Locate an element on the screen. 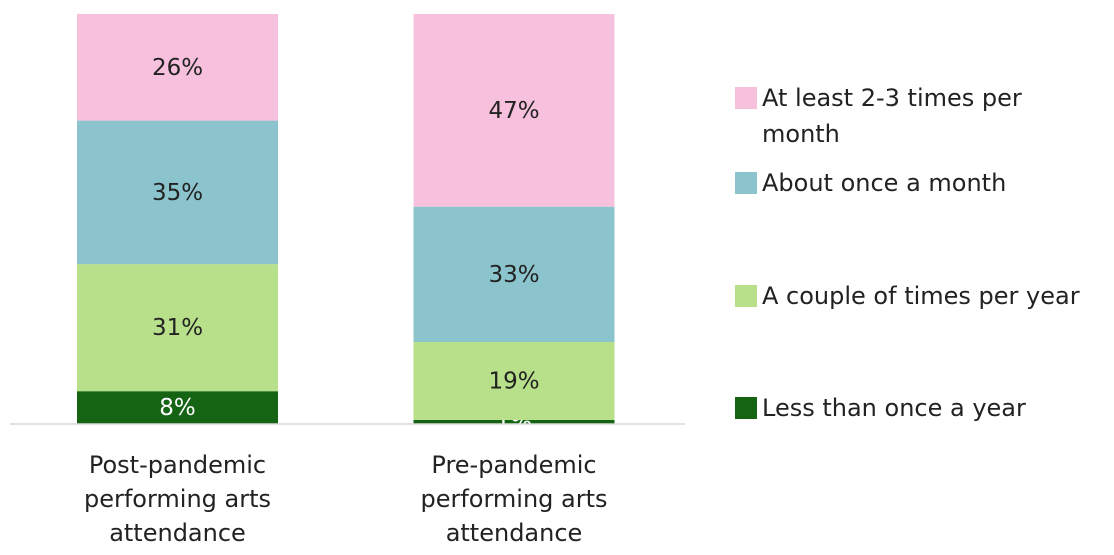 This screenshot has width=1114, height=555. value-label: 33% is located at coordinates (513, 275).